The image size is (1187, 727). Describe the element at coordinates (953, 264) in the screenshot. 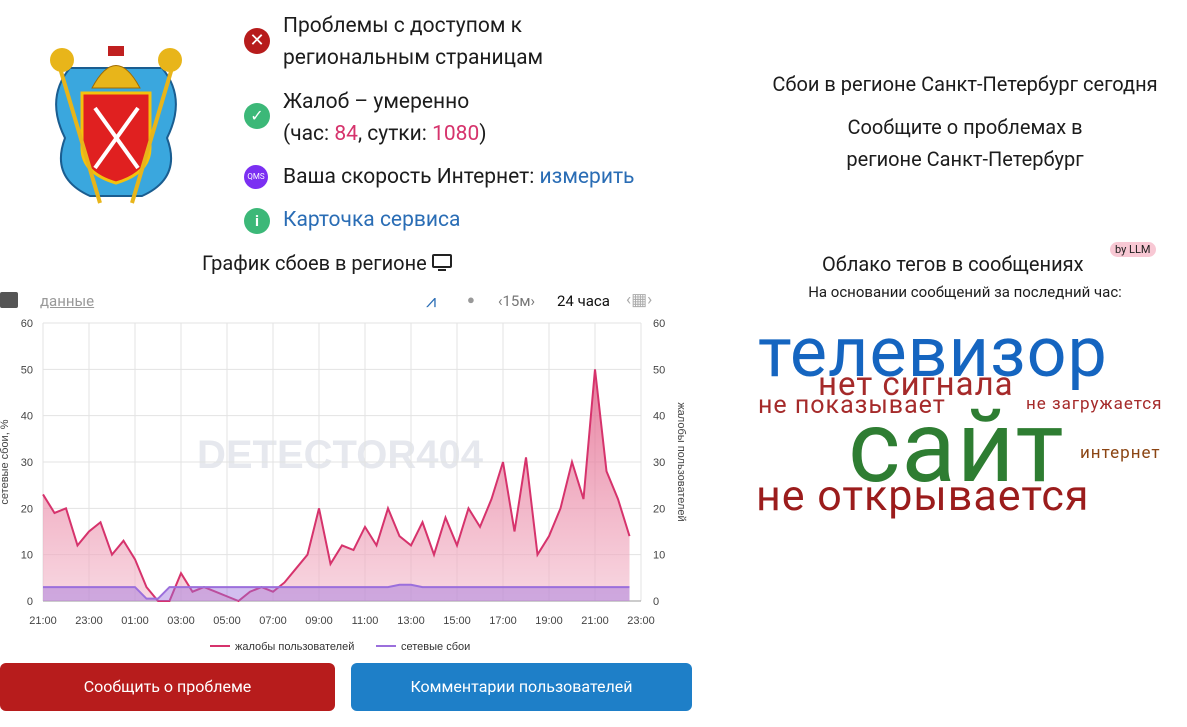

I see `tag-cloud-title: Облако тегов в сообщениях` at that location.